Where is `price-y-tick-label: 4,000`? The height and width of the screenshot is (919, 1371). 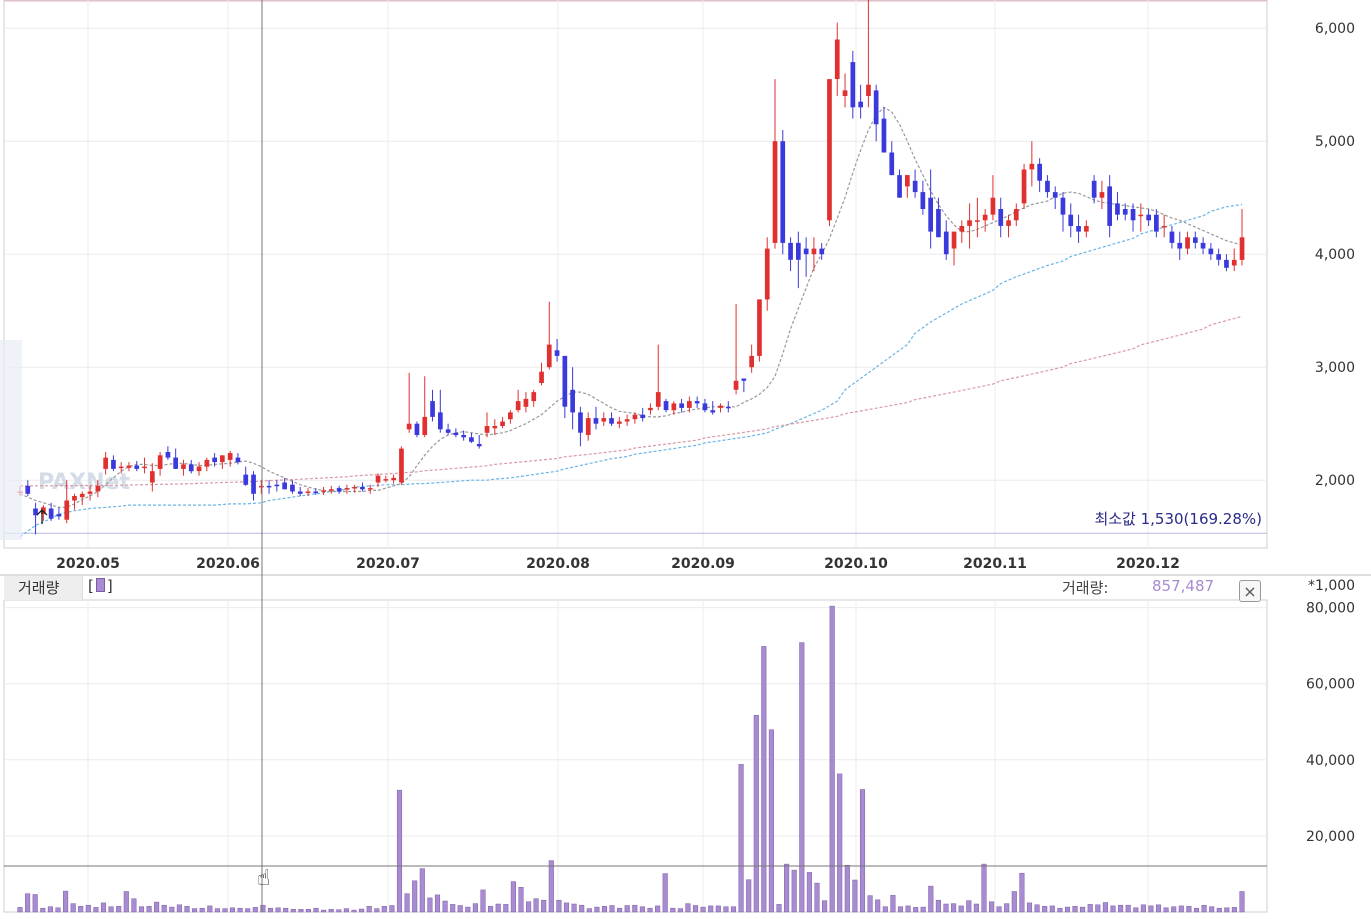 price-y-tick-label: 4,000 is located at coordinates (1335, 255).